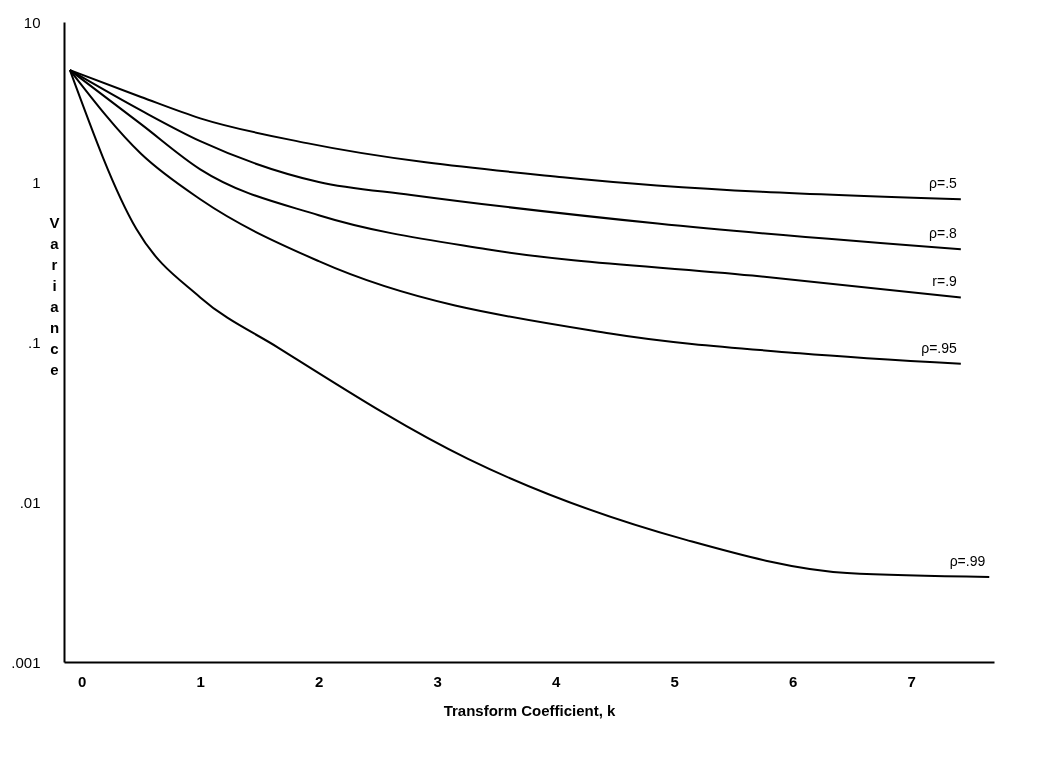  Describe the element at coordinates (793, 681) in the screenshot. I see `x-tick-label: 6` at that location.